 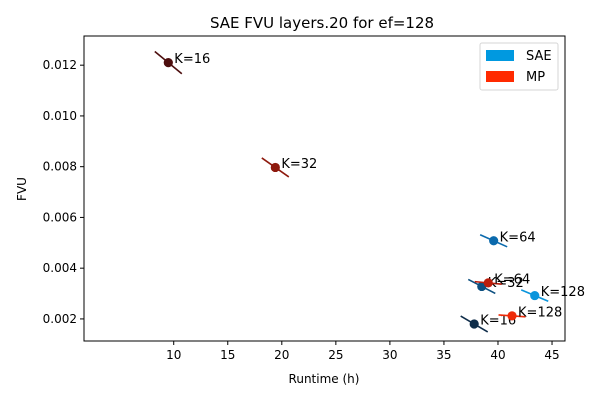 What do you see at coordinates (63, 192) in the screenshot?
I see `y-axis-ticks: 0.002 0.004 0.006 0.008 0.010 0.012` at bounding box center [63, 192].